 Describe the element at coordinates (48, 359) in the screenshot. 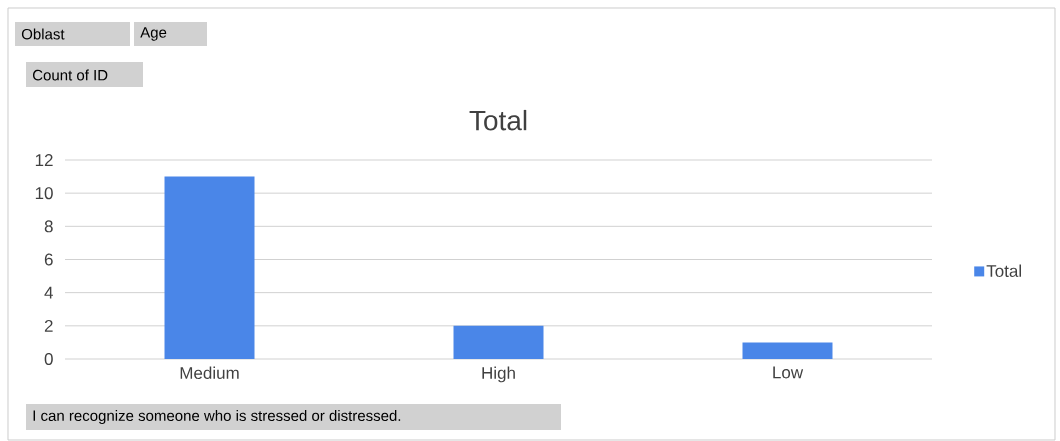

I see `y-tick-label: 0` at that location.